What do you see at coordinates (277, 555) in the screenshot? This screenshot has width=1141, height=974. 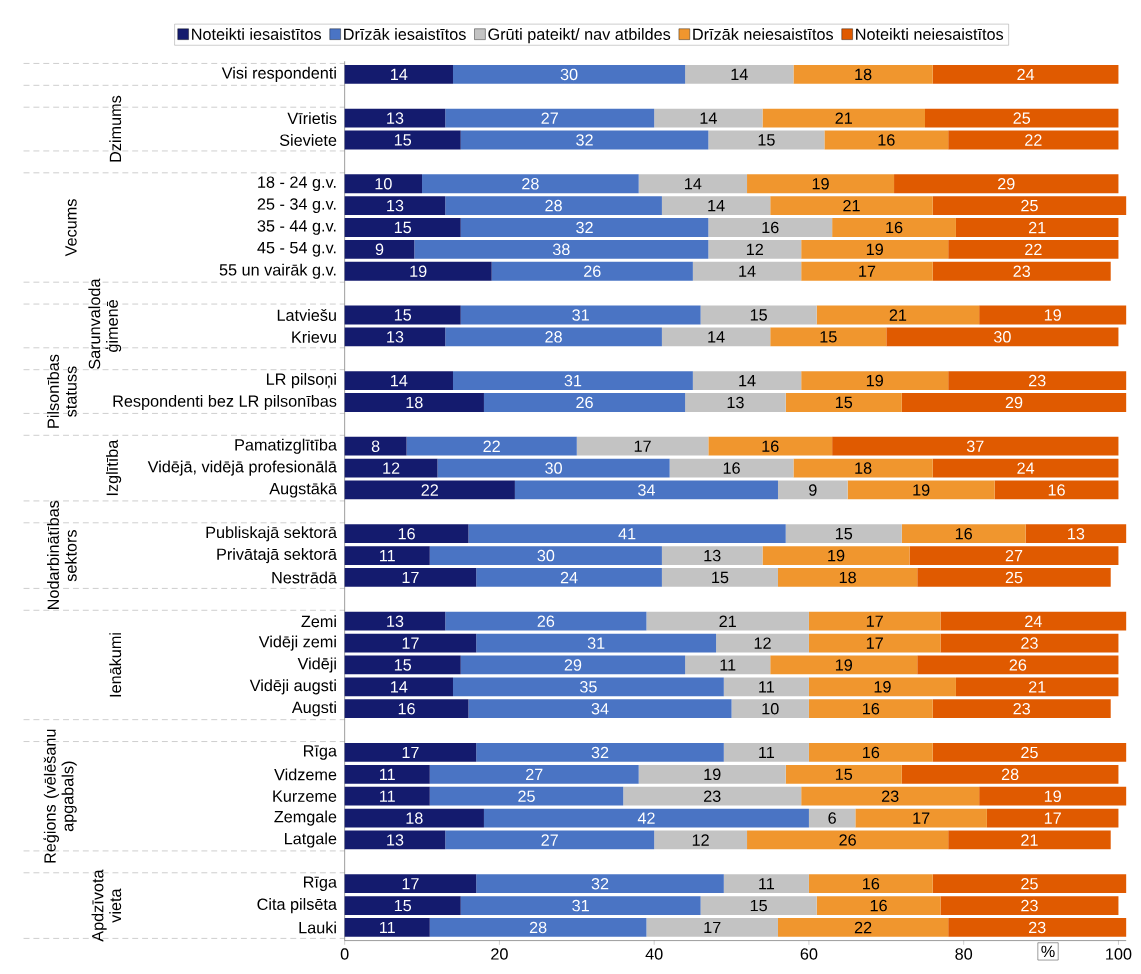 I see `y-tick-label: Privātajā sektorā` at bounding box center [277, 555].